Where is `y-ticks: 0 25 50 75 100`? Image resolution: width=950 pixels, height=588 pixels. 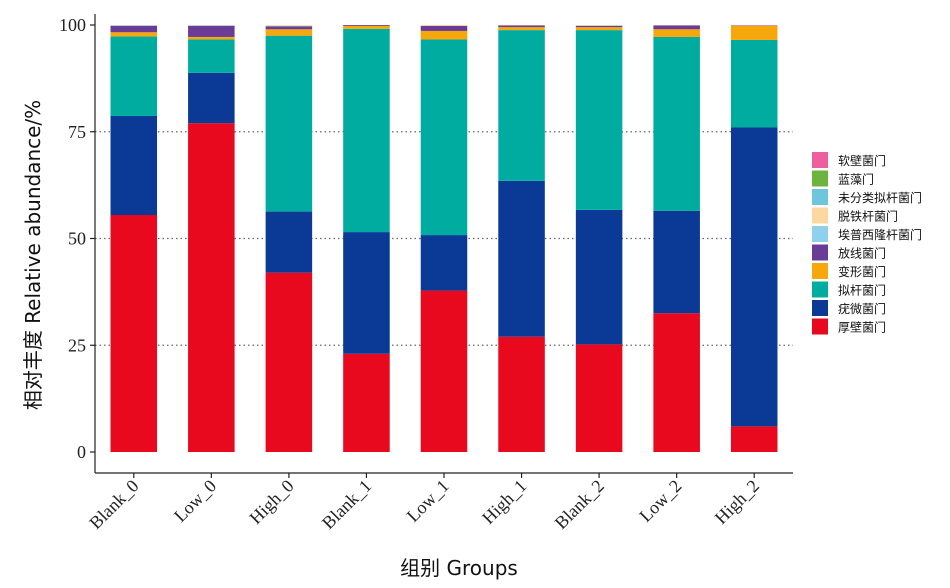
y-ticks: 0 25 50 75 100 is located at coordinates (77, 238).